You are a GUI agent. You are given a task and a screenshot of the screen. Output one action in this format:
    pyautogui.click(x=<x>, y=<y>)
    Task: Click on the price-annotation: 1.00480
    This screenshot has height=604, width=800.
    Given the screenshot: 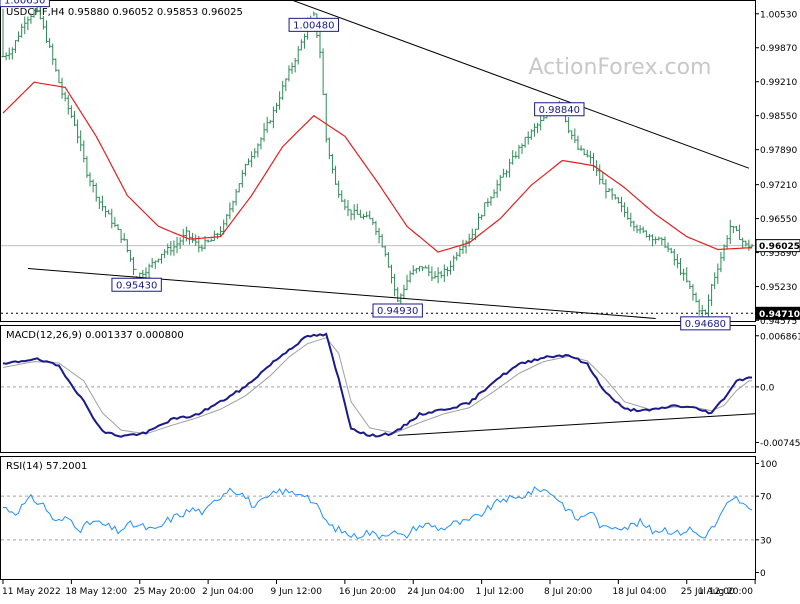 What is the action you would take?
    pyautogui.click(x=313, y=24)
    